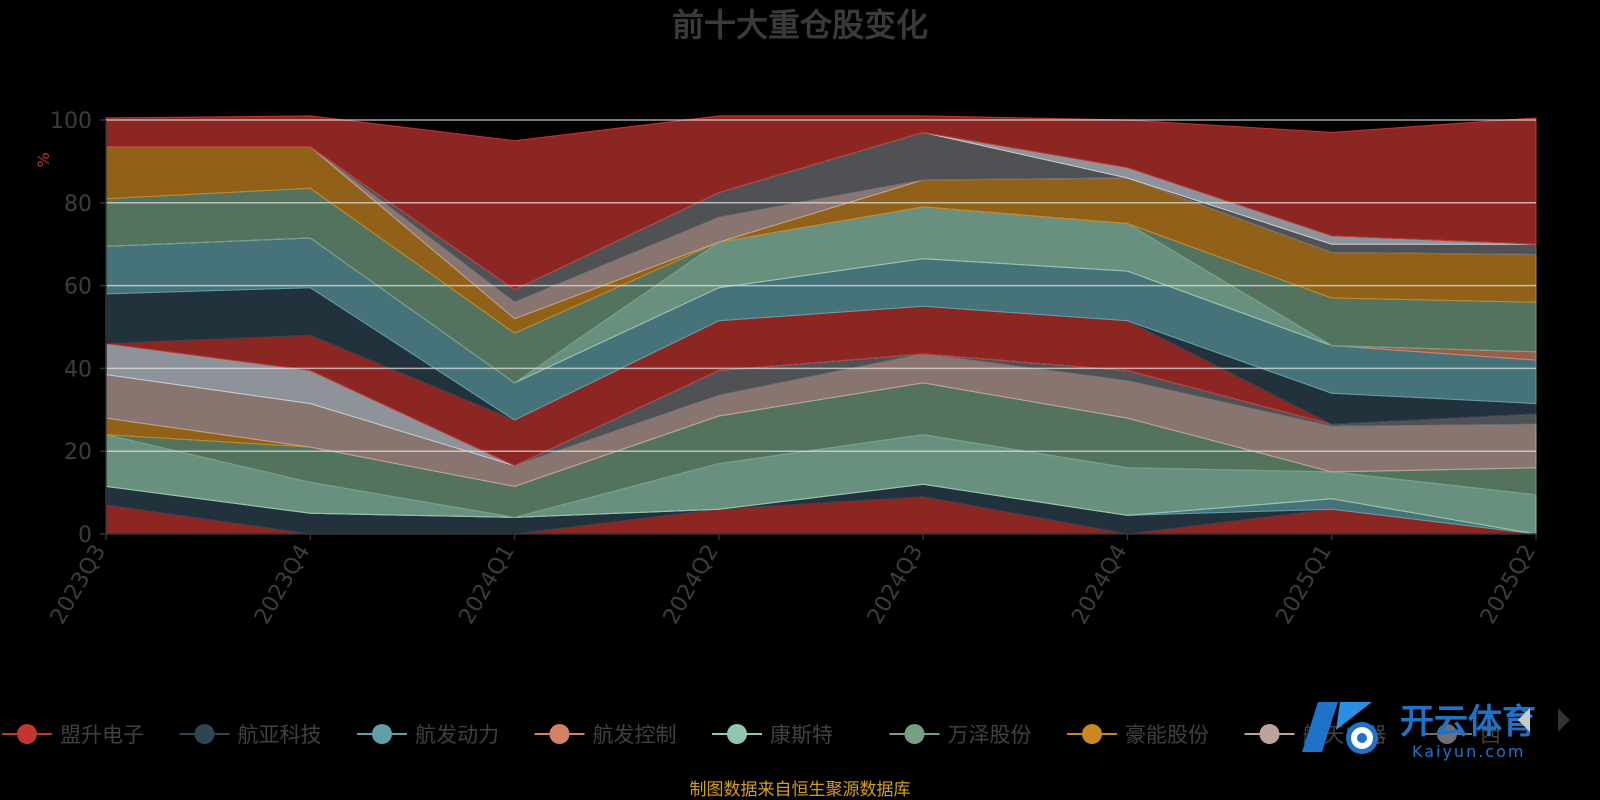 The image size is (1600, 800). I want to click on legend-next-icon, so click(1564, 720).